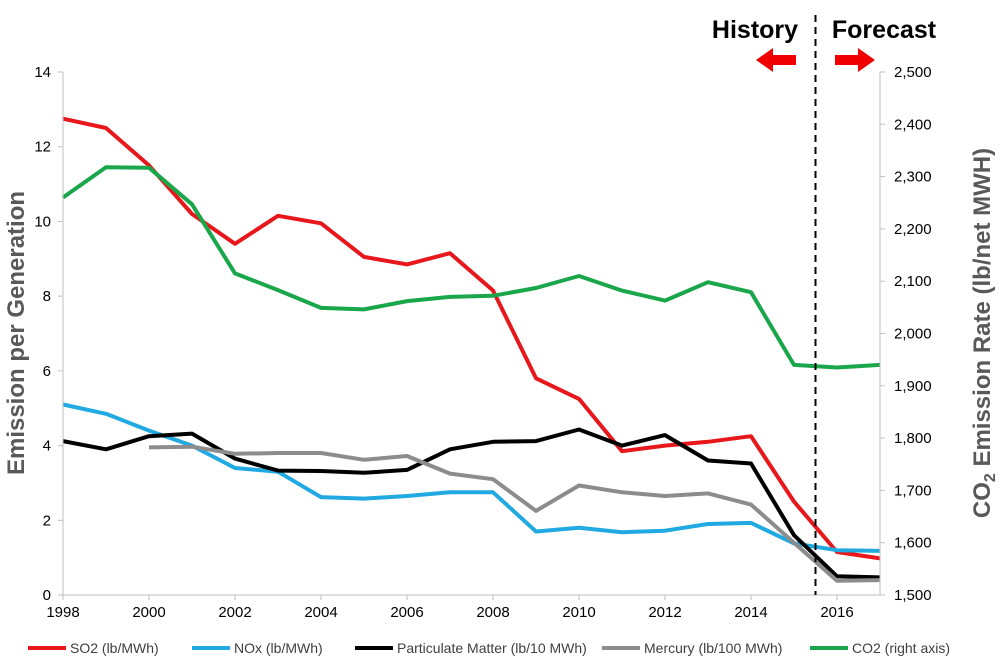  Describe the element at coordinates (47, 296) in the screenshot. I see `y-tick-label: 8` at that location.